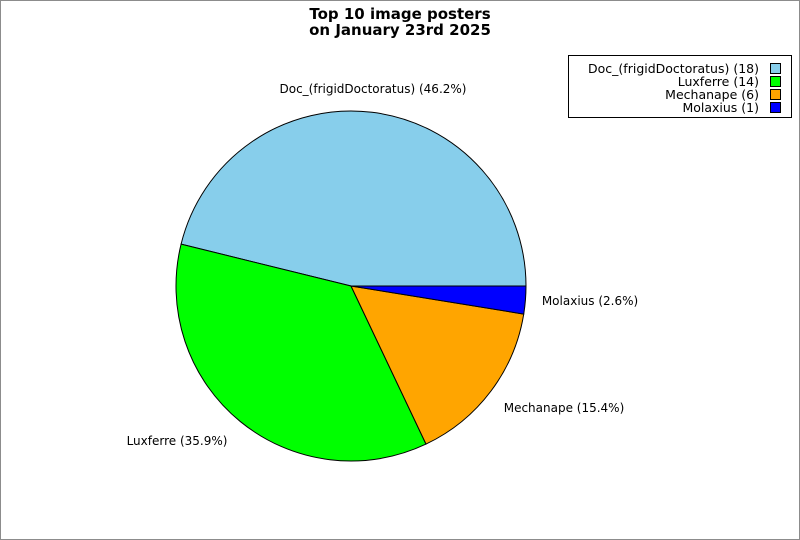  Describe the element at coordinates (718, 81) in the screenshot. I see `legend-label-luxferre: Luxferre (14)` at that location.